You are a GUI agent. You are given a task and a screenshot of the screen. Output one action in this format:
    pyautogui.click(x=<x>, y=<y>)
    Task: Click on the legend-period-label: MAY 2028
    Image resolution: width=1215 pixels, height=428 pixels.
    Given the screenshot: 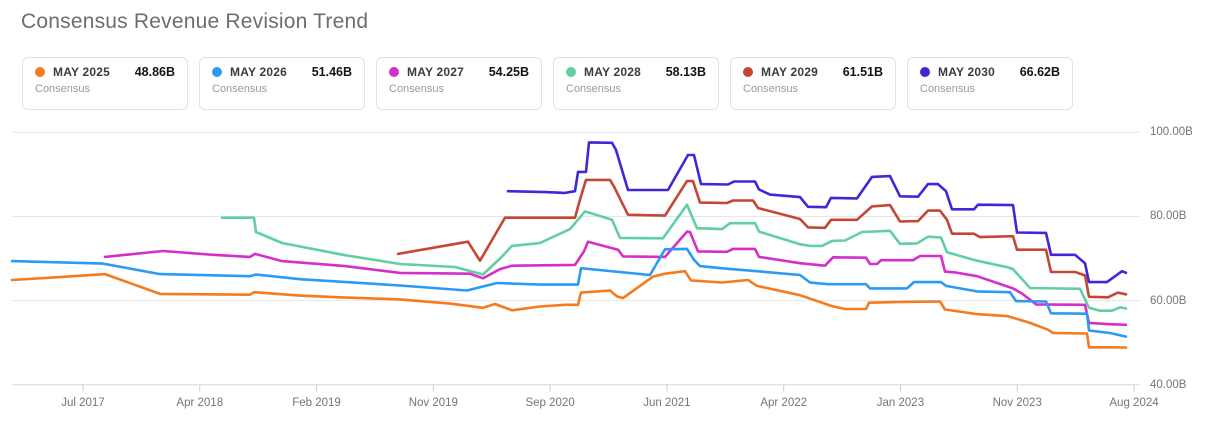 What is the action you would take?
    pyautogui.click(x=612, y=72)
    